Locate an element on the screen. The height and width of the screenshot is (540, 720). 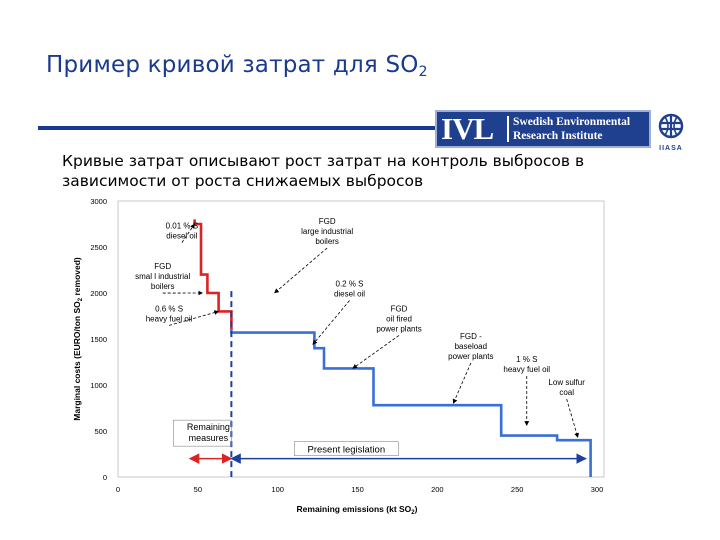
remaining-measures-box is located at coordinates (202, 433).